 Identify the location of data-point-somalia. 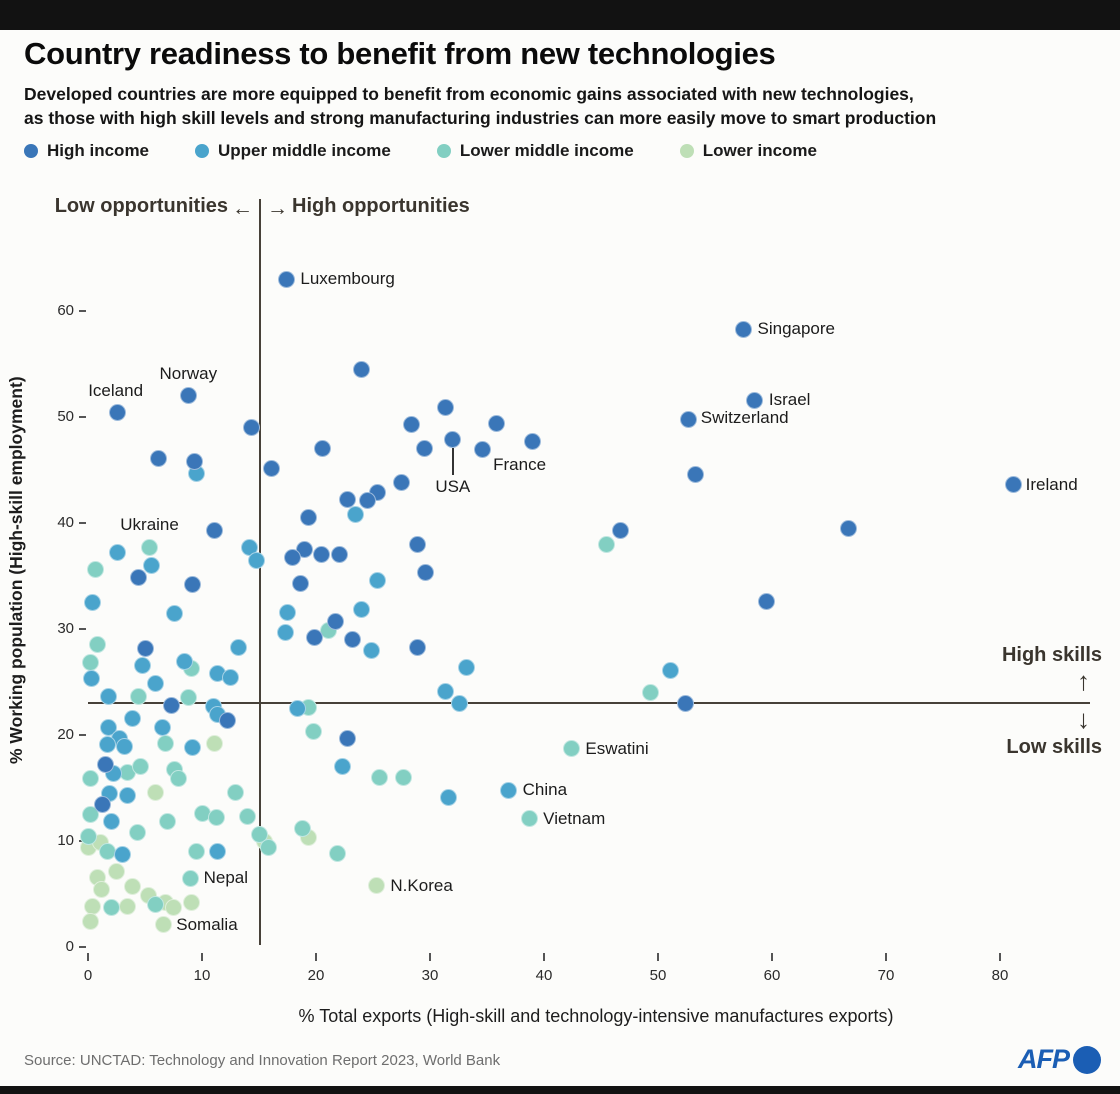
(163, 925).